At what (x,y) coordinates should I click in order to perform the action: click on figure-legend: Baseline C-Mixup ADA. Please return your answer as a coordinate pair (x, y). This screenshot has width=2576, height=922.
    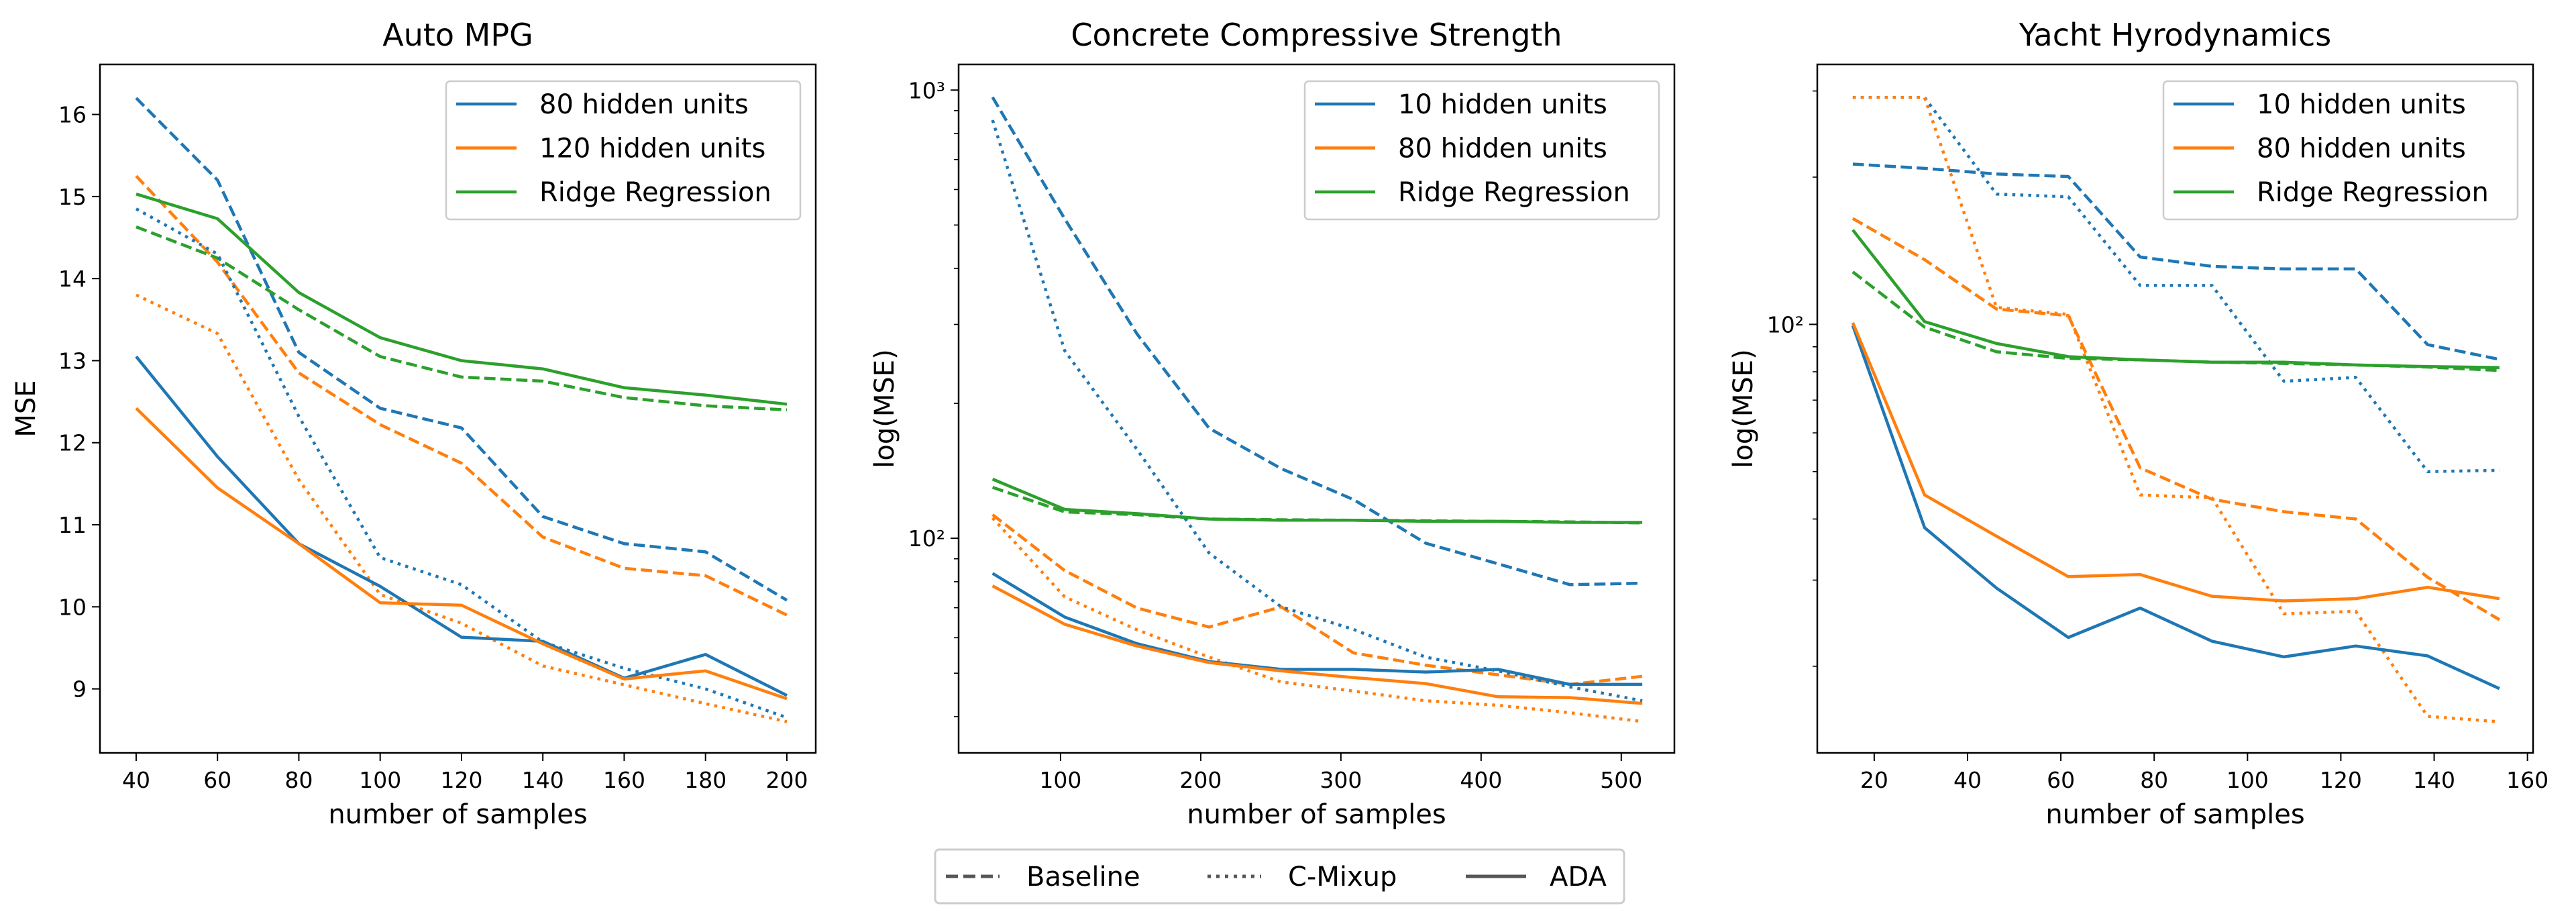
    Looking at the image, I should click on (1279, 876).